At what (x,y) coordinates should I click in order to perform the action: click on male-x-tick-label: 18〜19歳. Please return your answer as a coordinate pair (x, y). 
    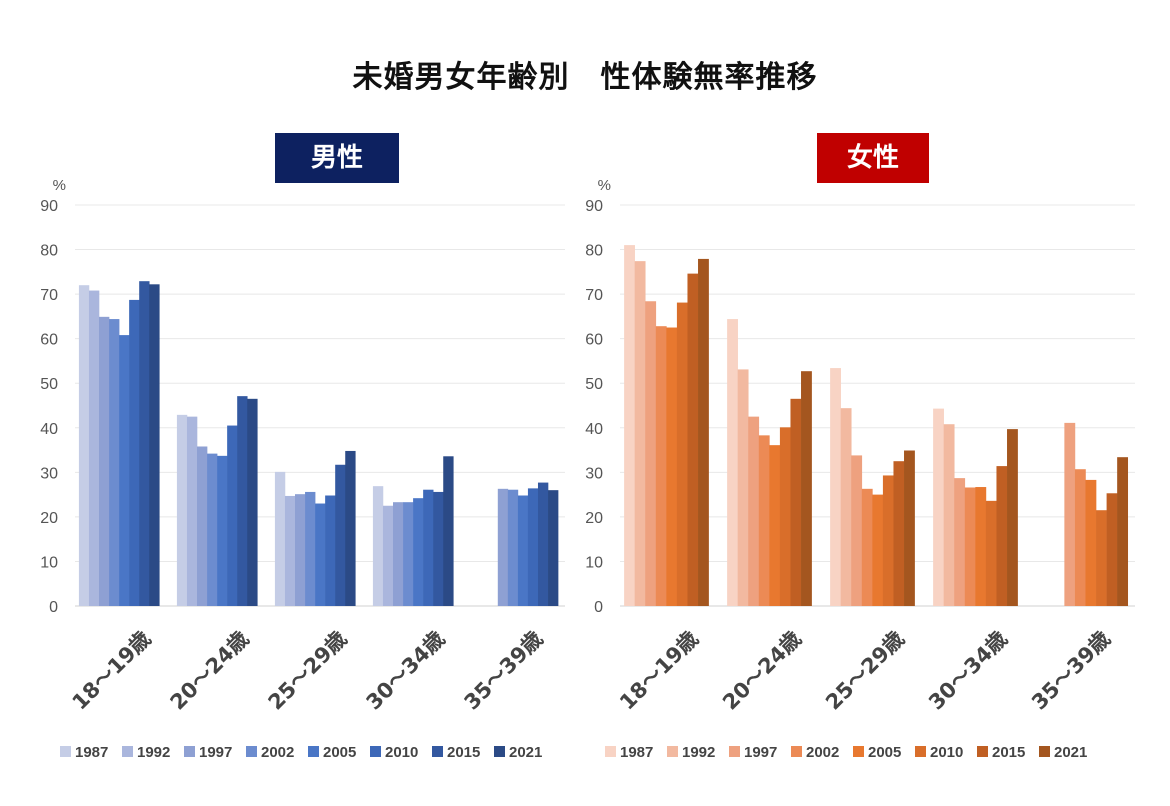
    Looking at the image, I should click on (112, 671).